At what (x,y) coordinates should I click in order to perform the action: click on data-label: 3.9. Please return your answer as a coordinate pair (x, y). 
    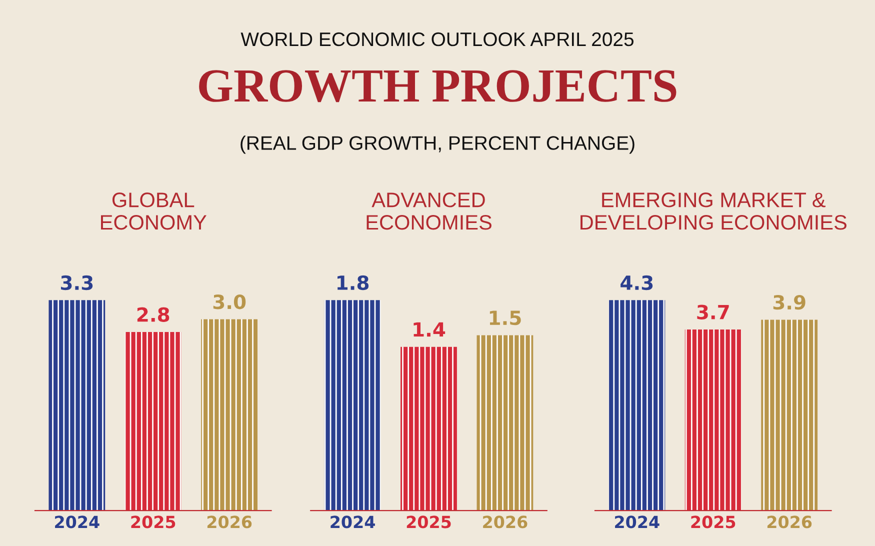
    Looking at the image, I should click on (789, 302).